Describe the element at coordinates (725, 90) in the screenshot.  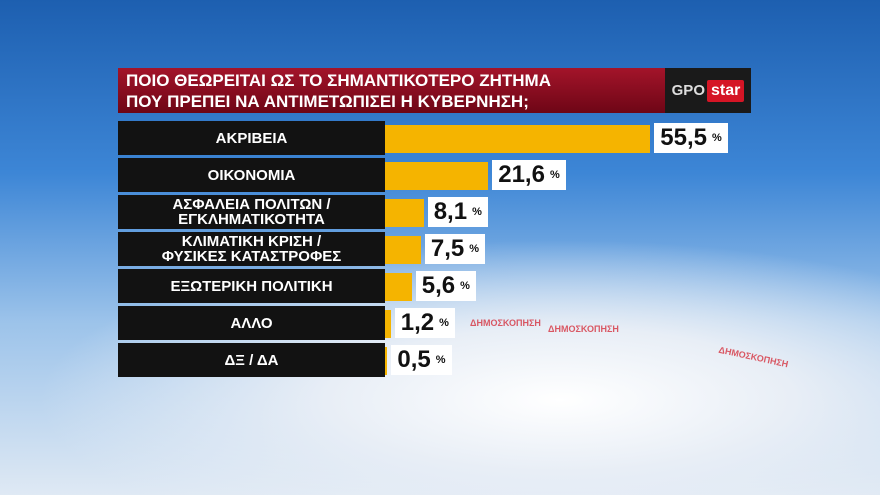
I see `logo-star: star` at that location.